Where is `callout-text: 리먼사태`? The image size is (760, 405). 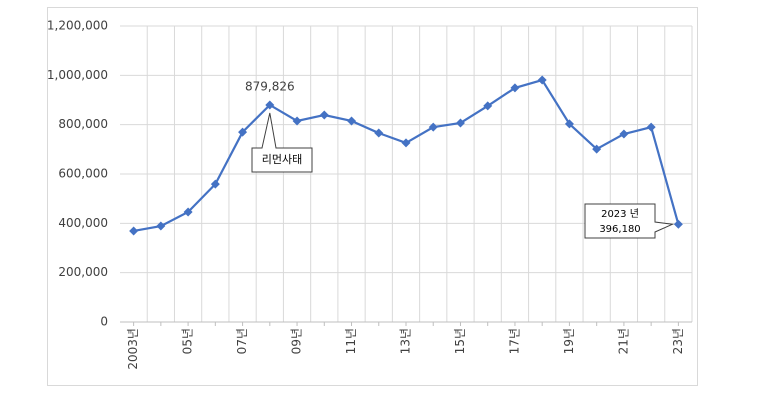
callout-text: 리먼사태 is located at coordinates (282, 159).